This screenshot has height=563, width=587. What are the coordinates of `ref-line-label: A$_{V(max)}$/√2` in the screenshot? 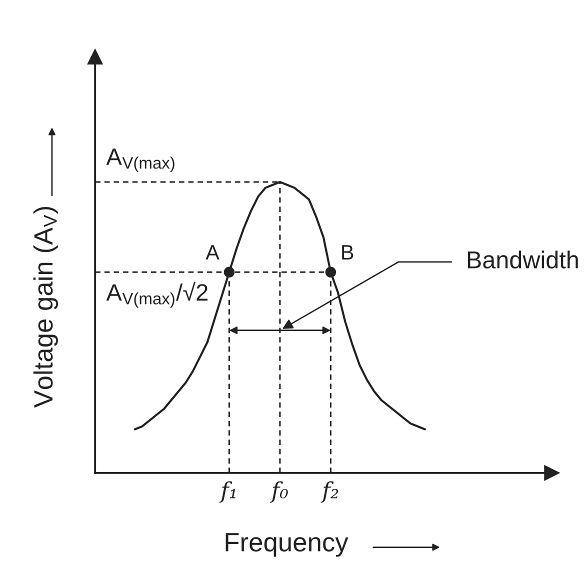 It's located at (157, 295).